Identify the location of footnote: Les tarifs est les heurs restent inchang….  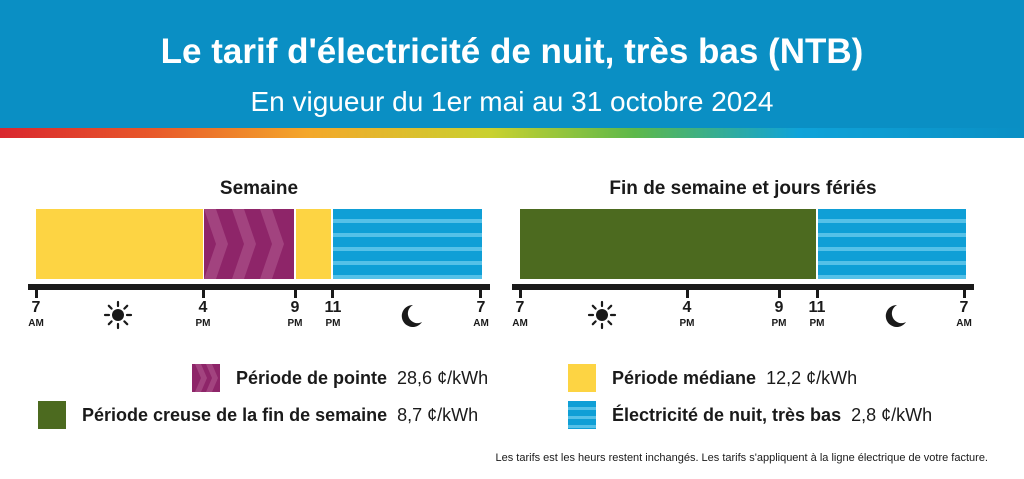
(742, 458).